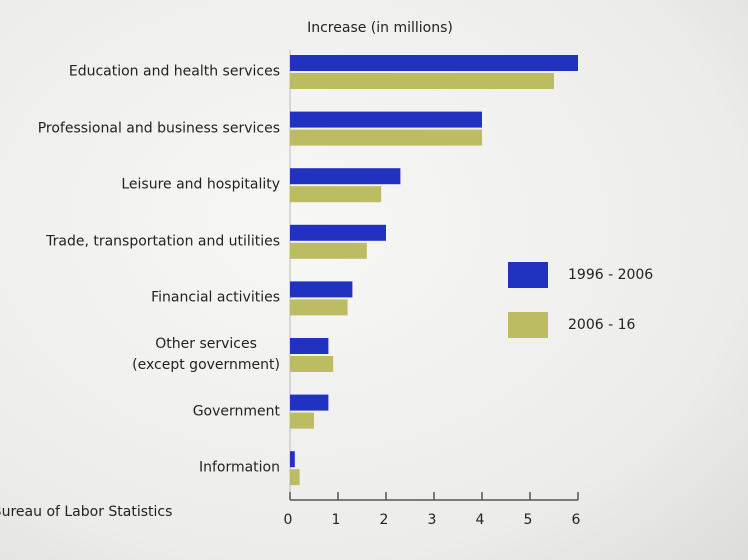 This screenshot has width=748, height=560. What do you see at coordinates (163, 241) in the screenshot?
I see `category-label: Trade, transportation and utilities` at bounding box center [163, 241].